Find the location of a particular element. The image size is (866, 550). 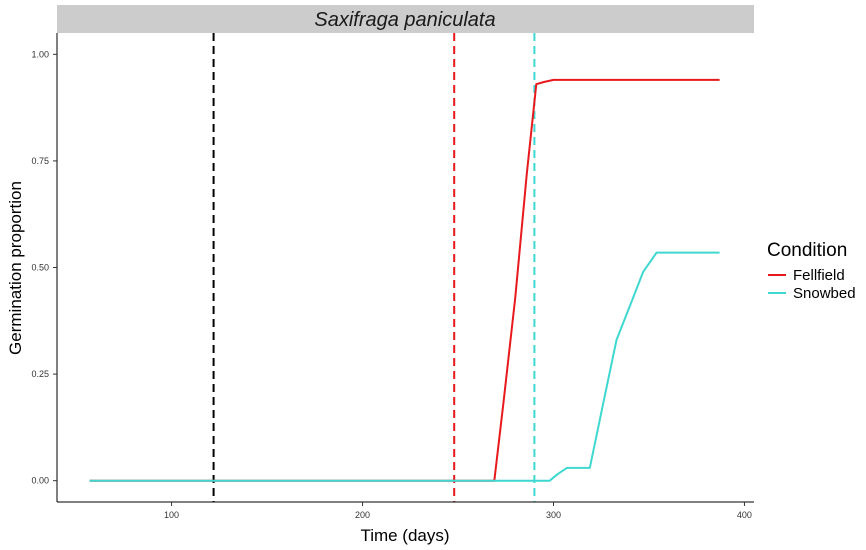

y-tick-label: 1.00 is located at coordinates (40, 54).